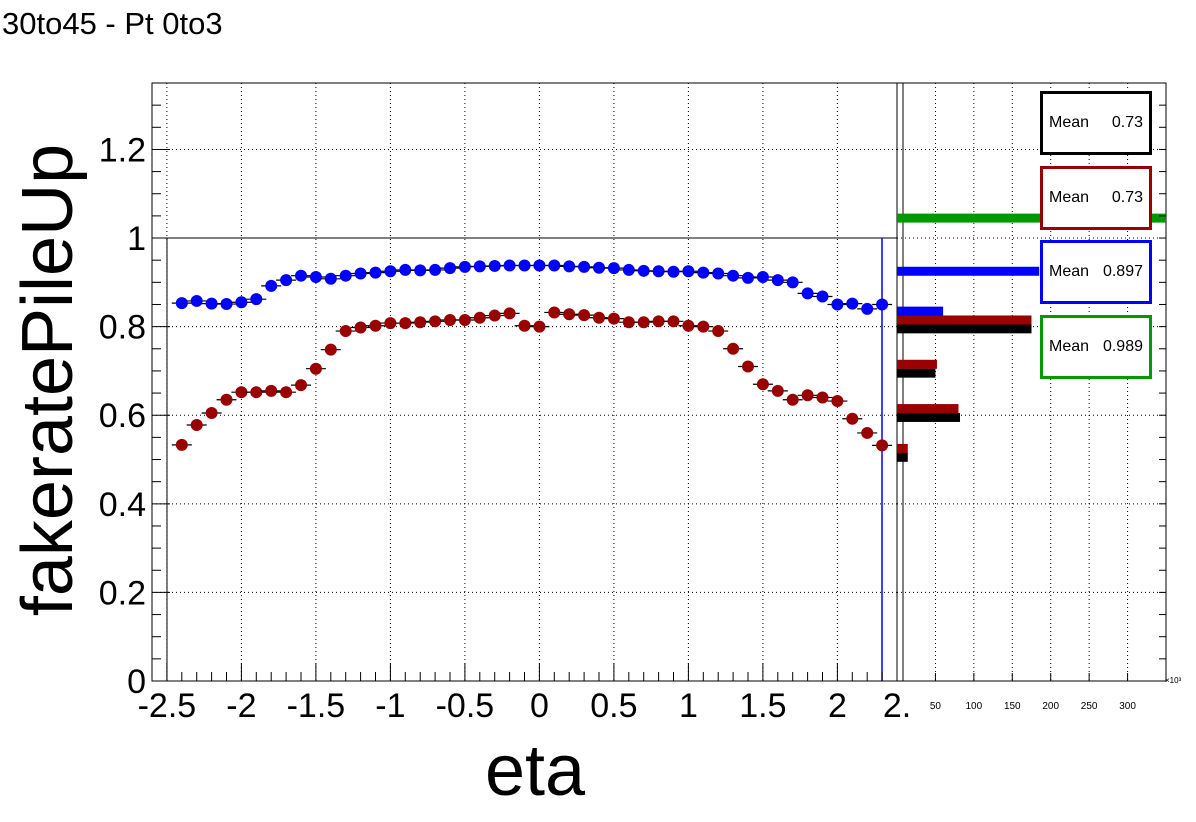 The width and height of the screenshot is (1196, 822). What do you see at coordinates (1096, 198) in the screenshot?
I see `stat-box: Mean 0.73` at bounding box center [1096, 198].